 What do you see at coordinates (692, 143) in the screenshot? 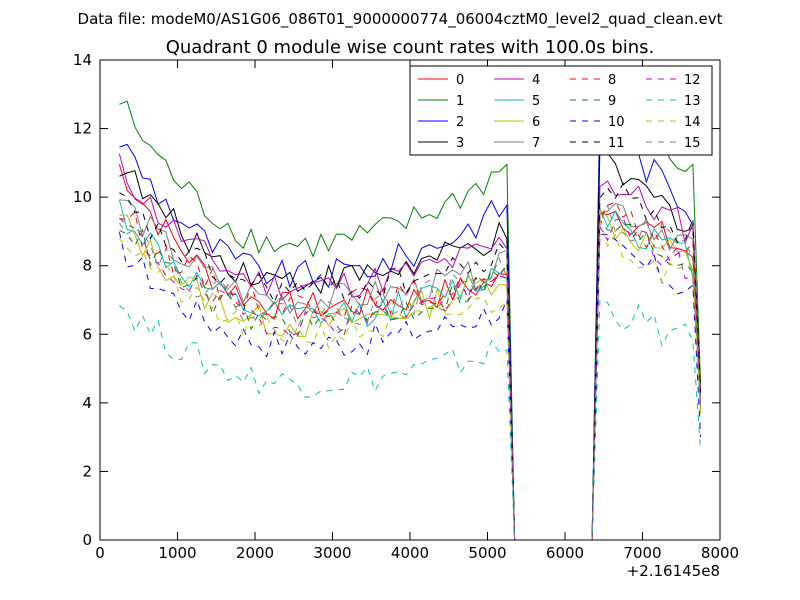
I see `legend-label-15: 15` at bounding box center [692, 143].